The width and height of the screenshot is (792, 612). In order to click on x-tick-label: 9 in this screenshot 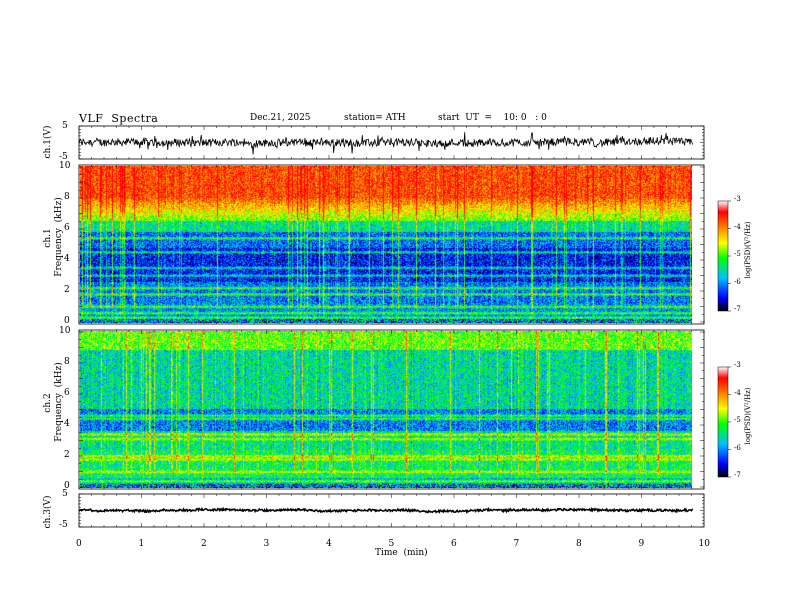, I will do `click(641, 544)`.